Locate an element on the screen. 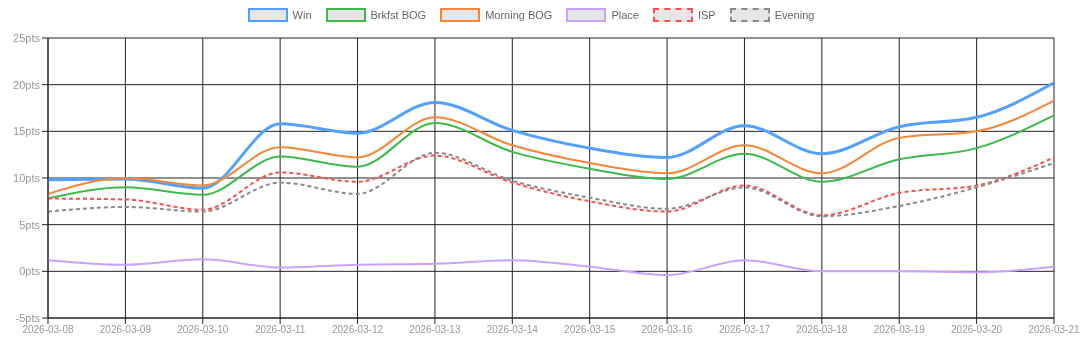  y-tick-label: 15pts is located at coordinates (27, 131).